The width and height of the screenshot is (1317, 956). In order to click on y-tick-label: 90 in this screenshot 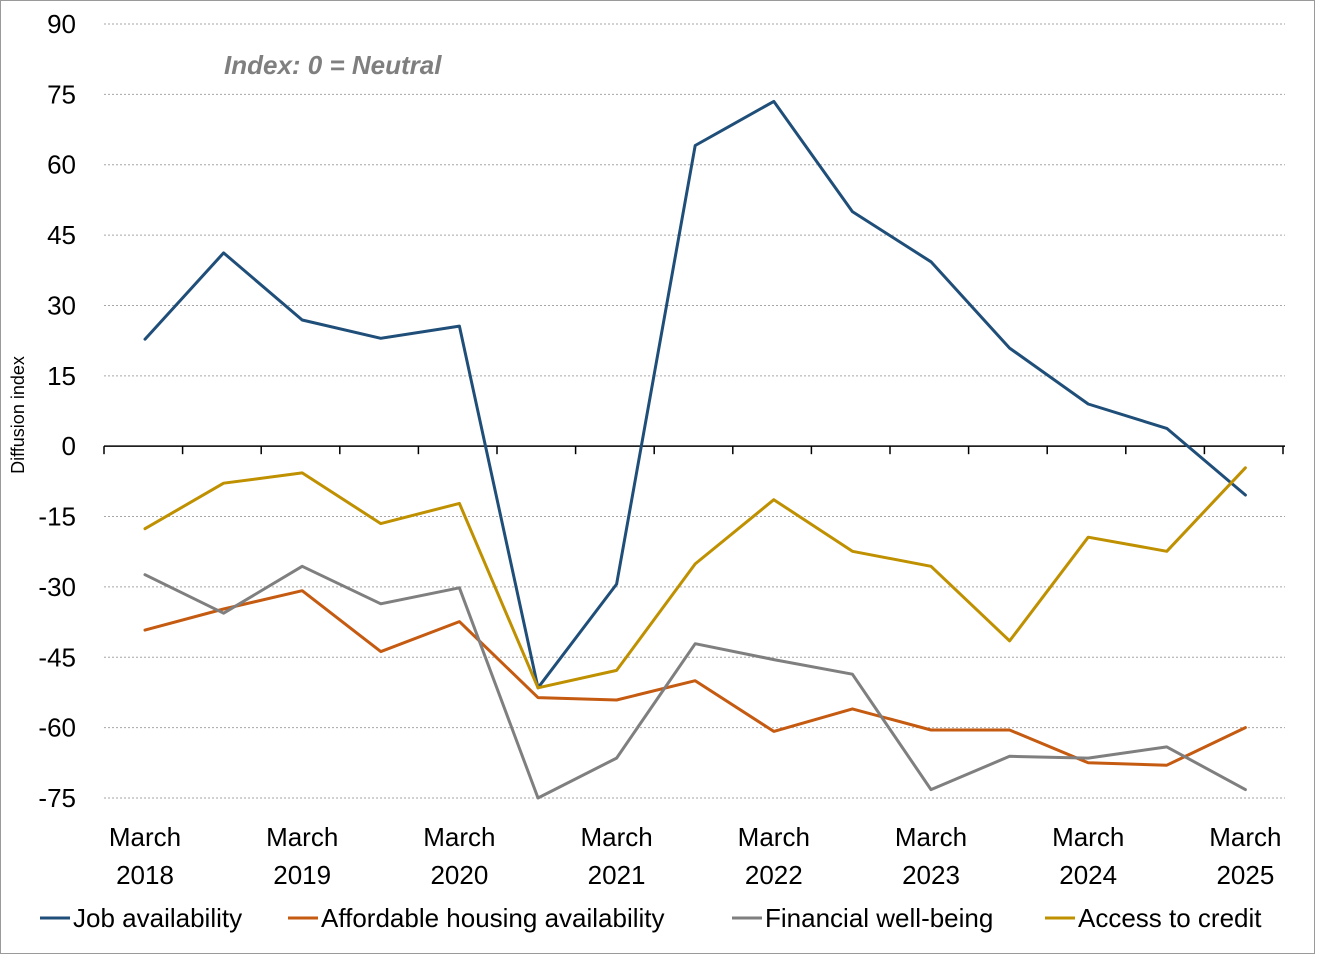, I will do `click(61, 24)`.